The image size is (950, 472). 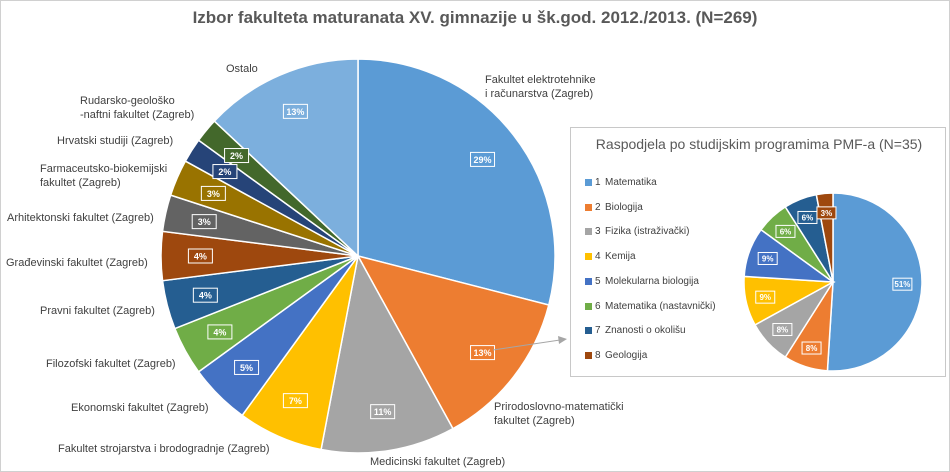 What do you see at coordinates (624, 207) in the screenshot?
I see `legend-label: Biologija` at bounding box center [624, 207].